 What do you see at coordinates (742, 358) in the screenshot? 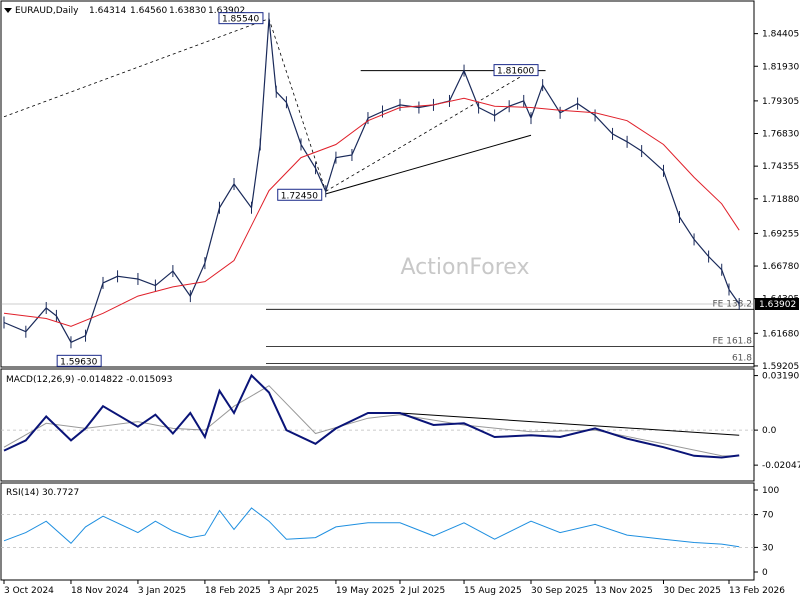
I see `fe-level-label: 61.8` at bounding box center [742, 358].